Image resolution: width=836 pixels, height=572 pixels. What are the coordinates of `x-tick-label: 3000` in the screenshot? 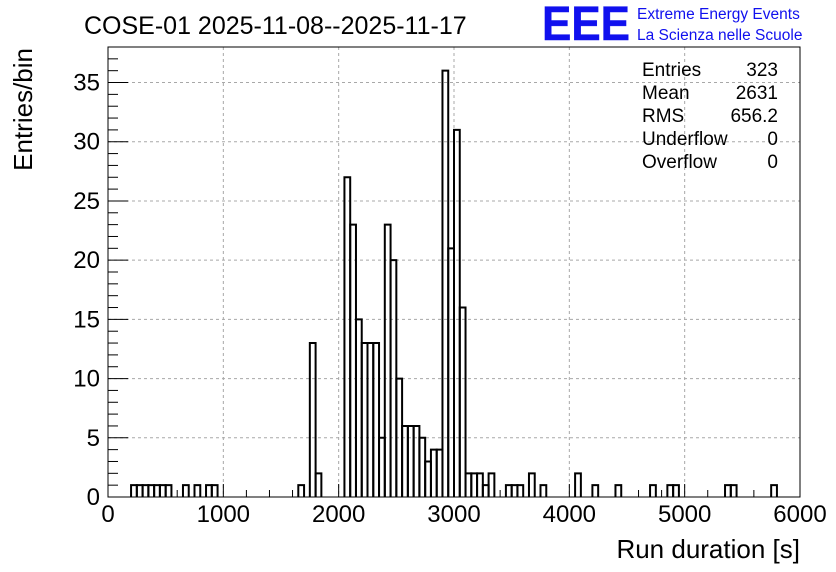 It's located at (453, 514).